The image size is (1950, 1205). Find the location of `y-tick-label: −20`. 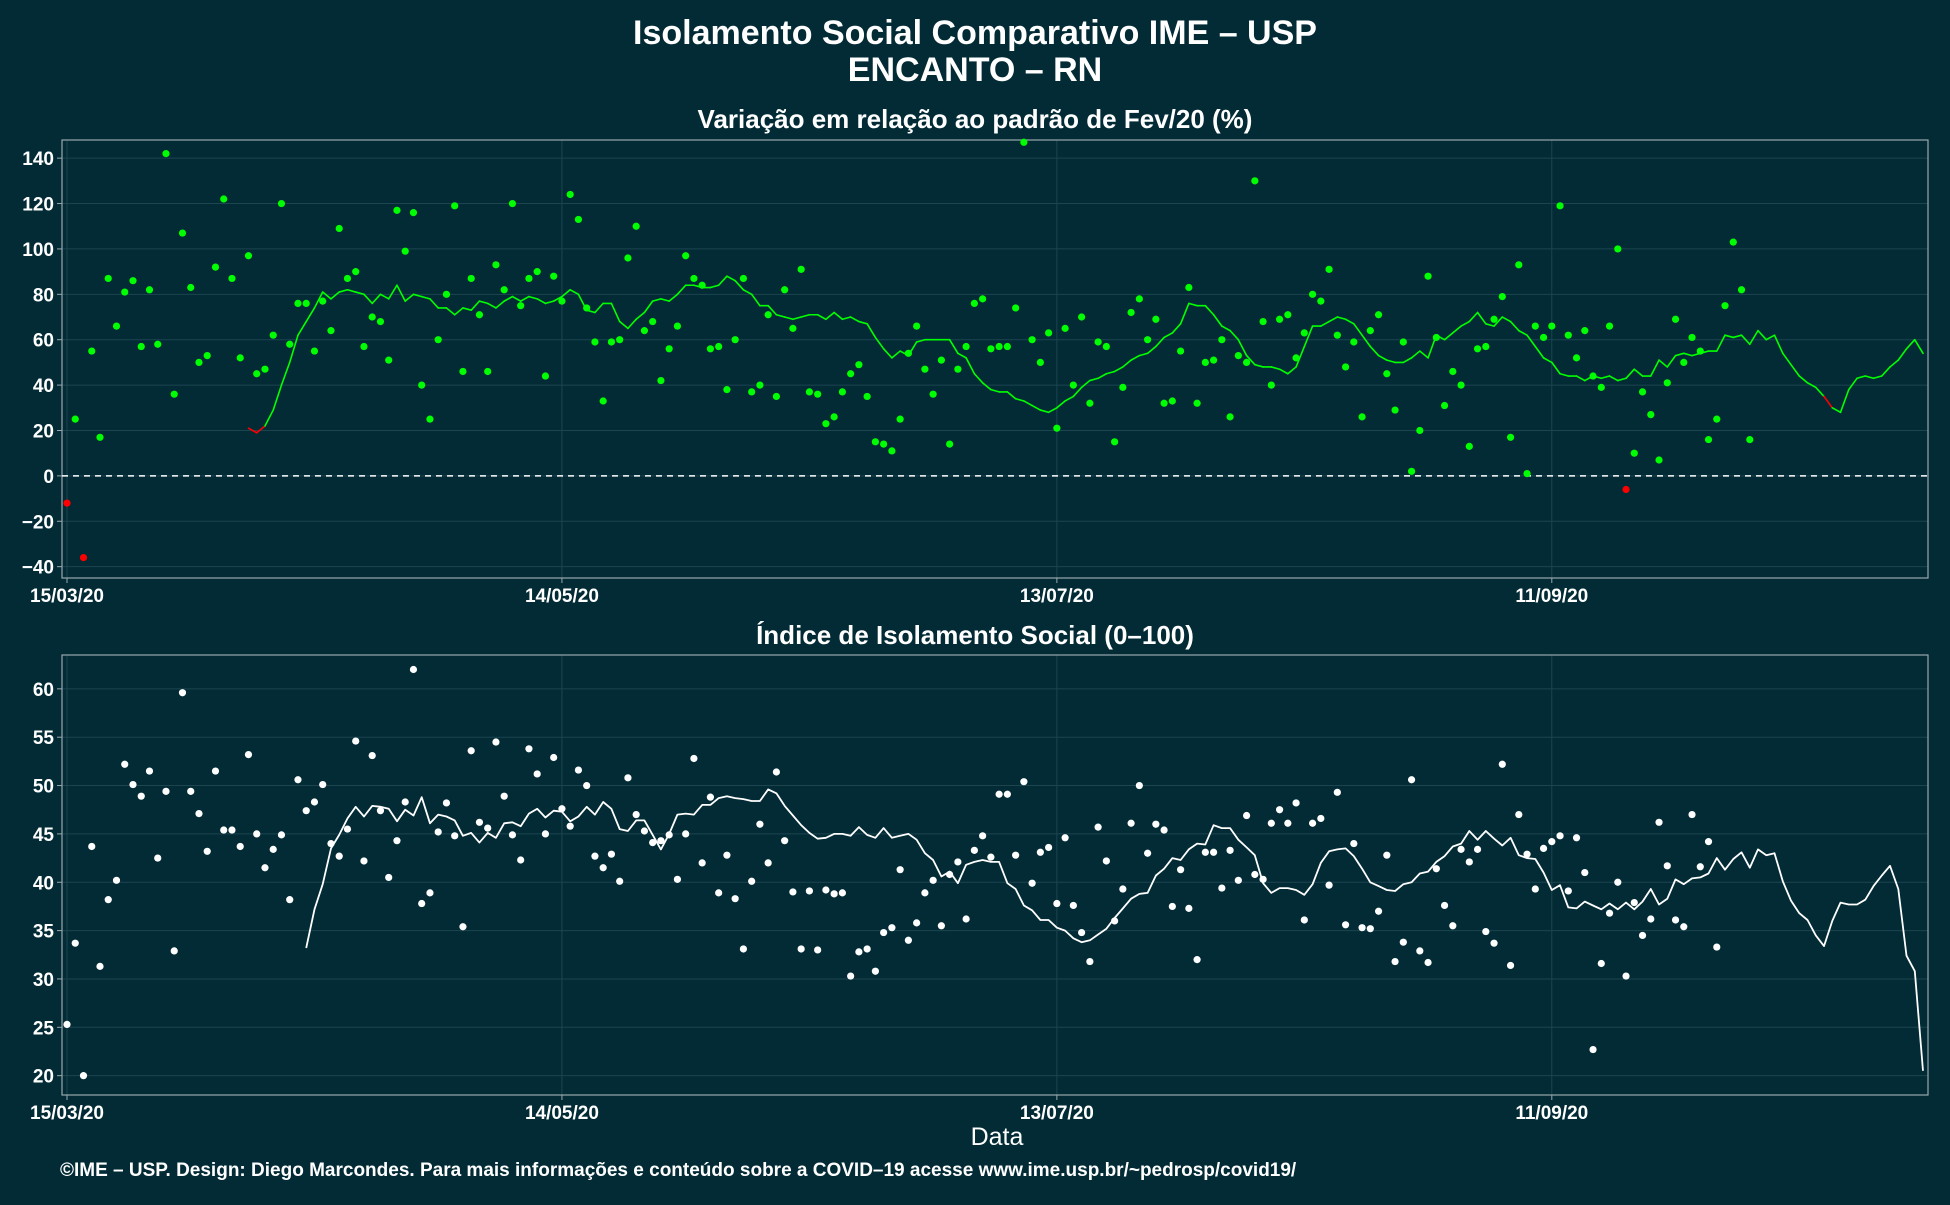

y-tick-label: −20 is located at coordinates (38, 522).